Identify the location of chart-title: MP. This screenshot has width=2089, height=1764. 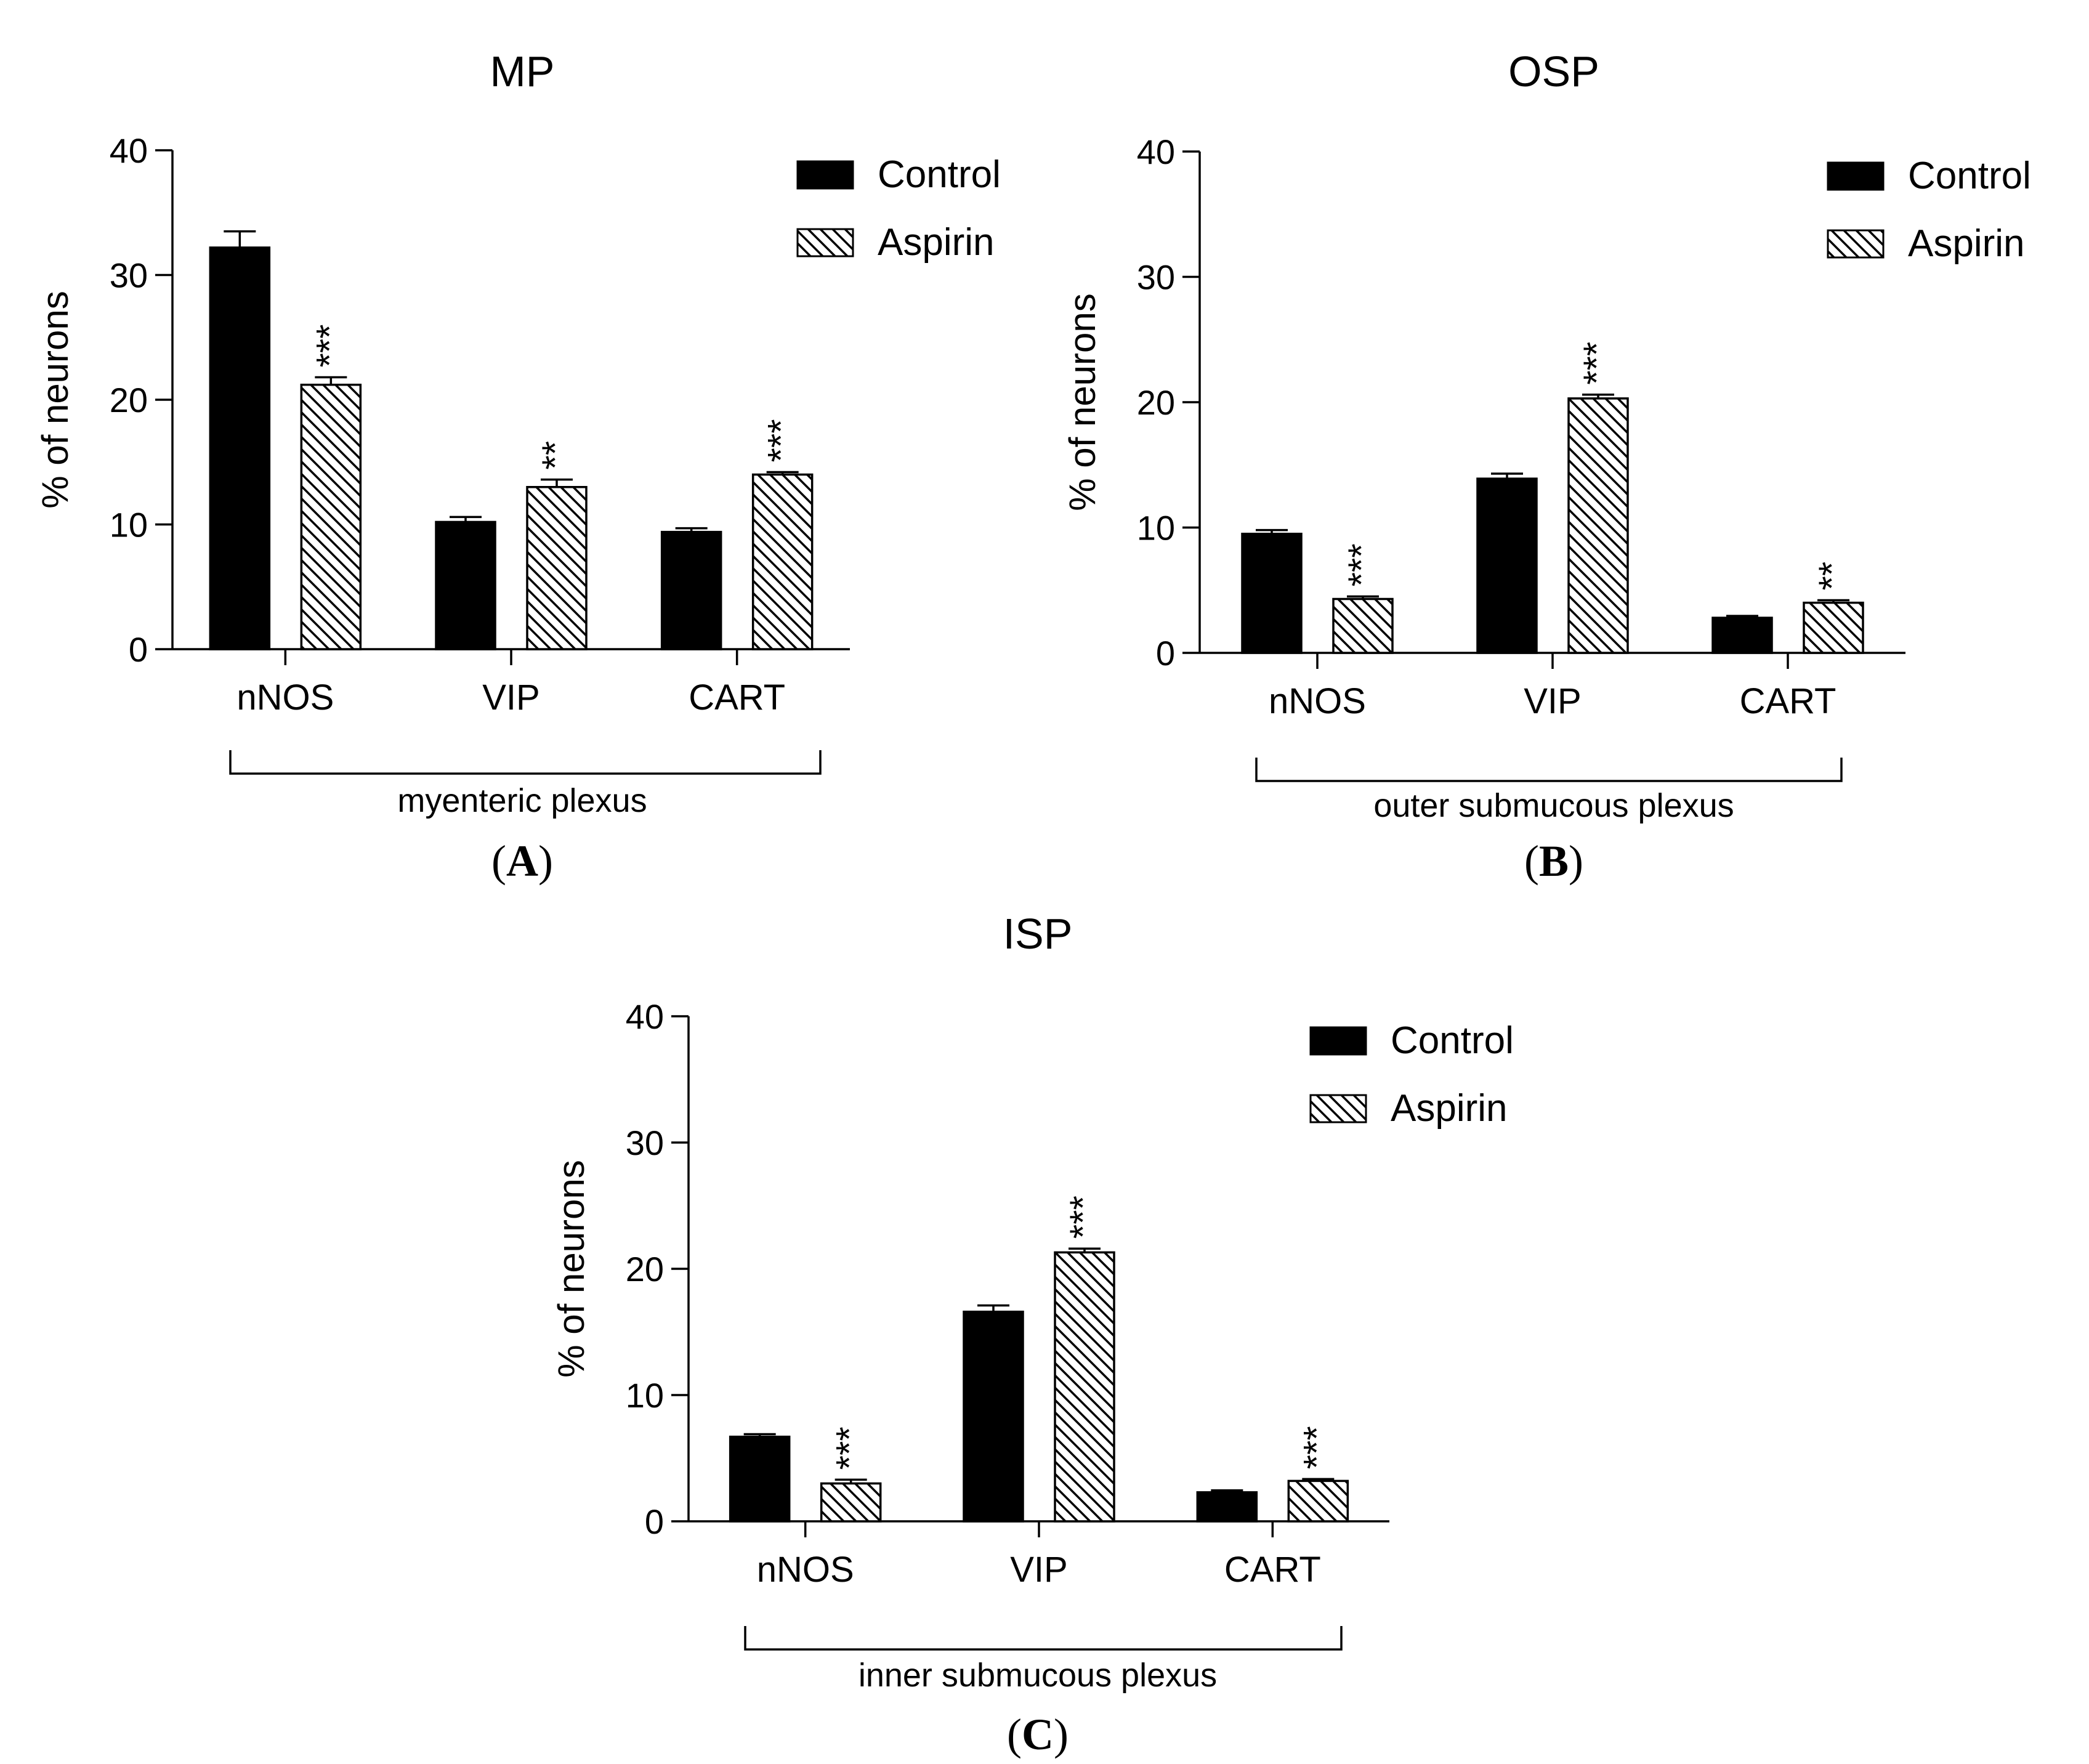
(522, 71).